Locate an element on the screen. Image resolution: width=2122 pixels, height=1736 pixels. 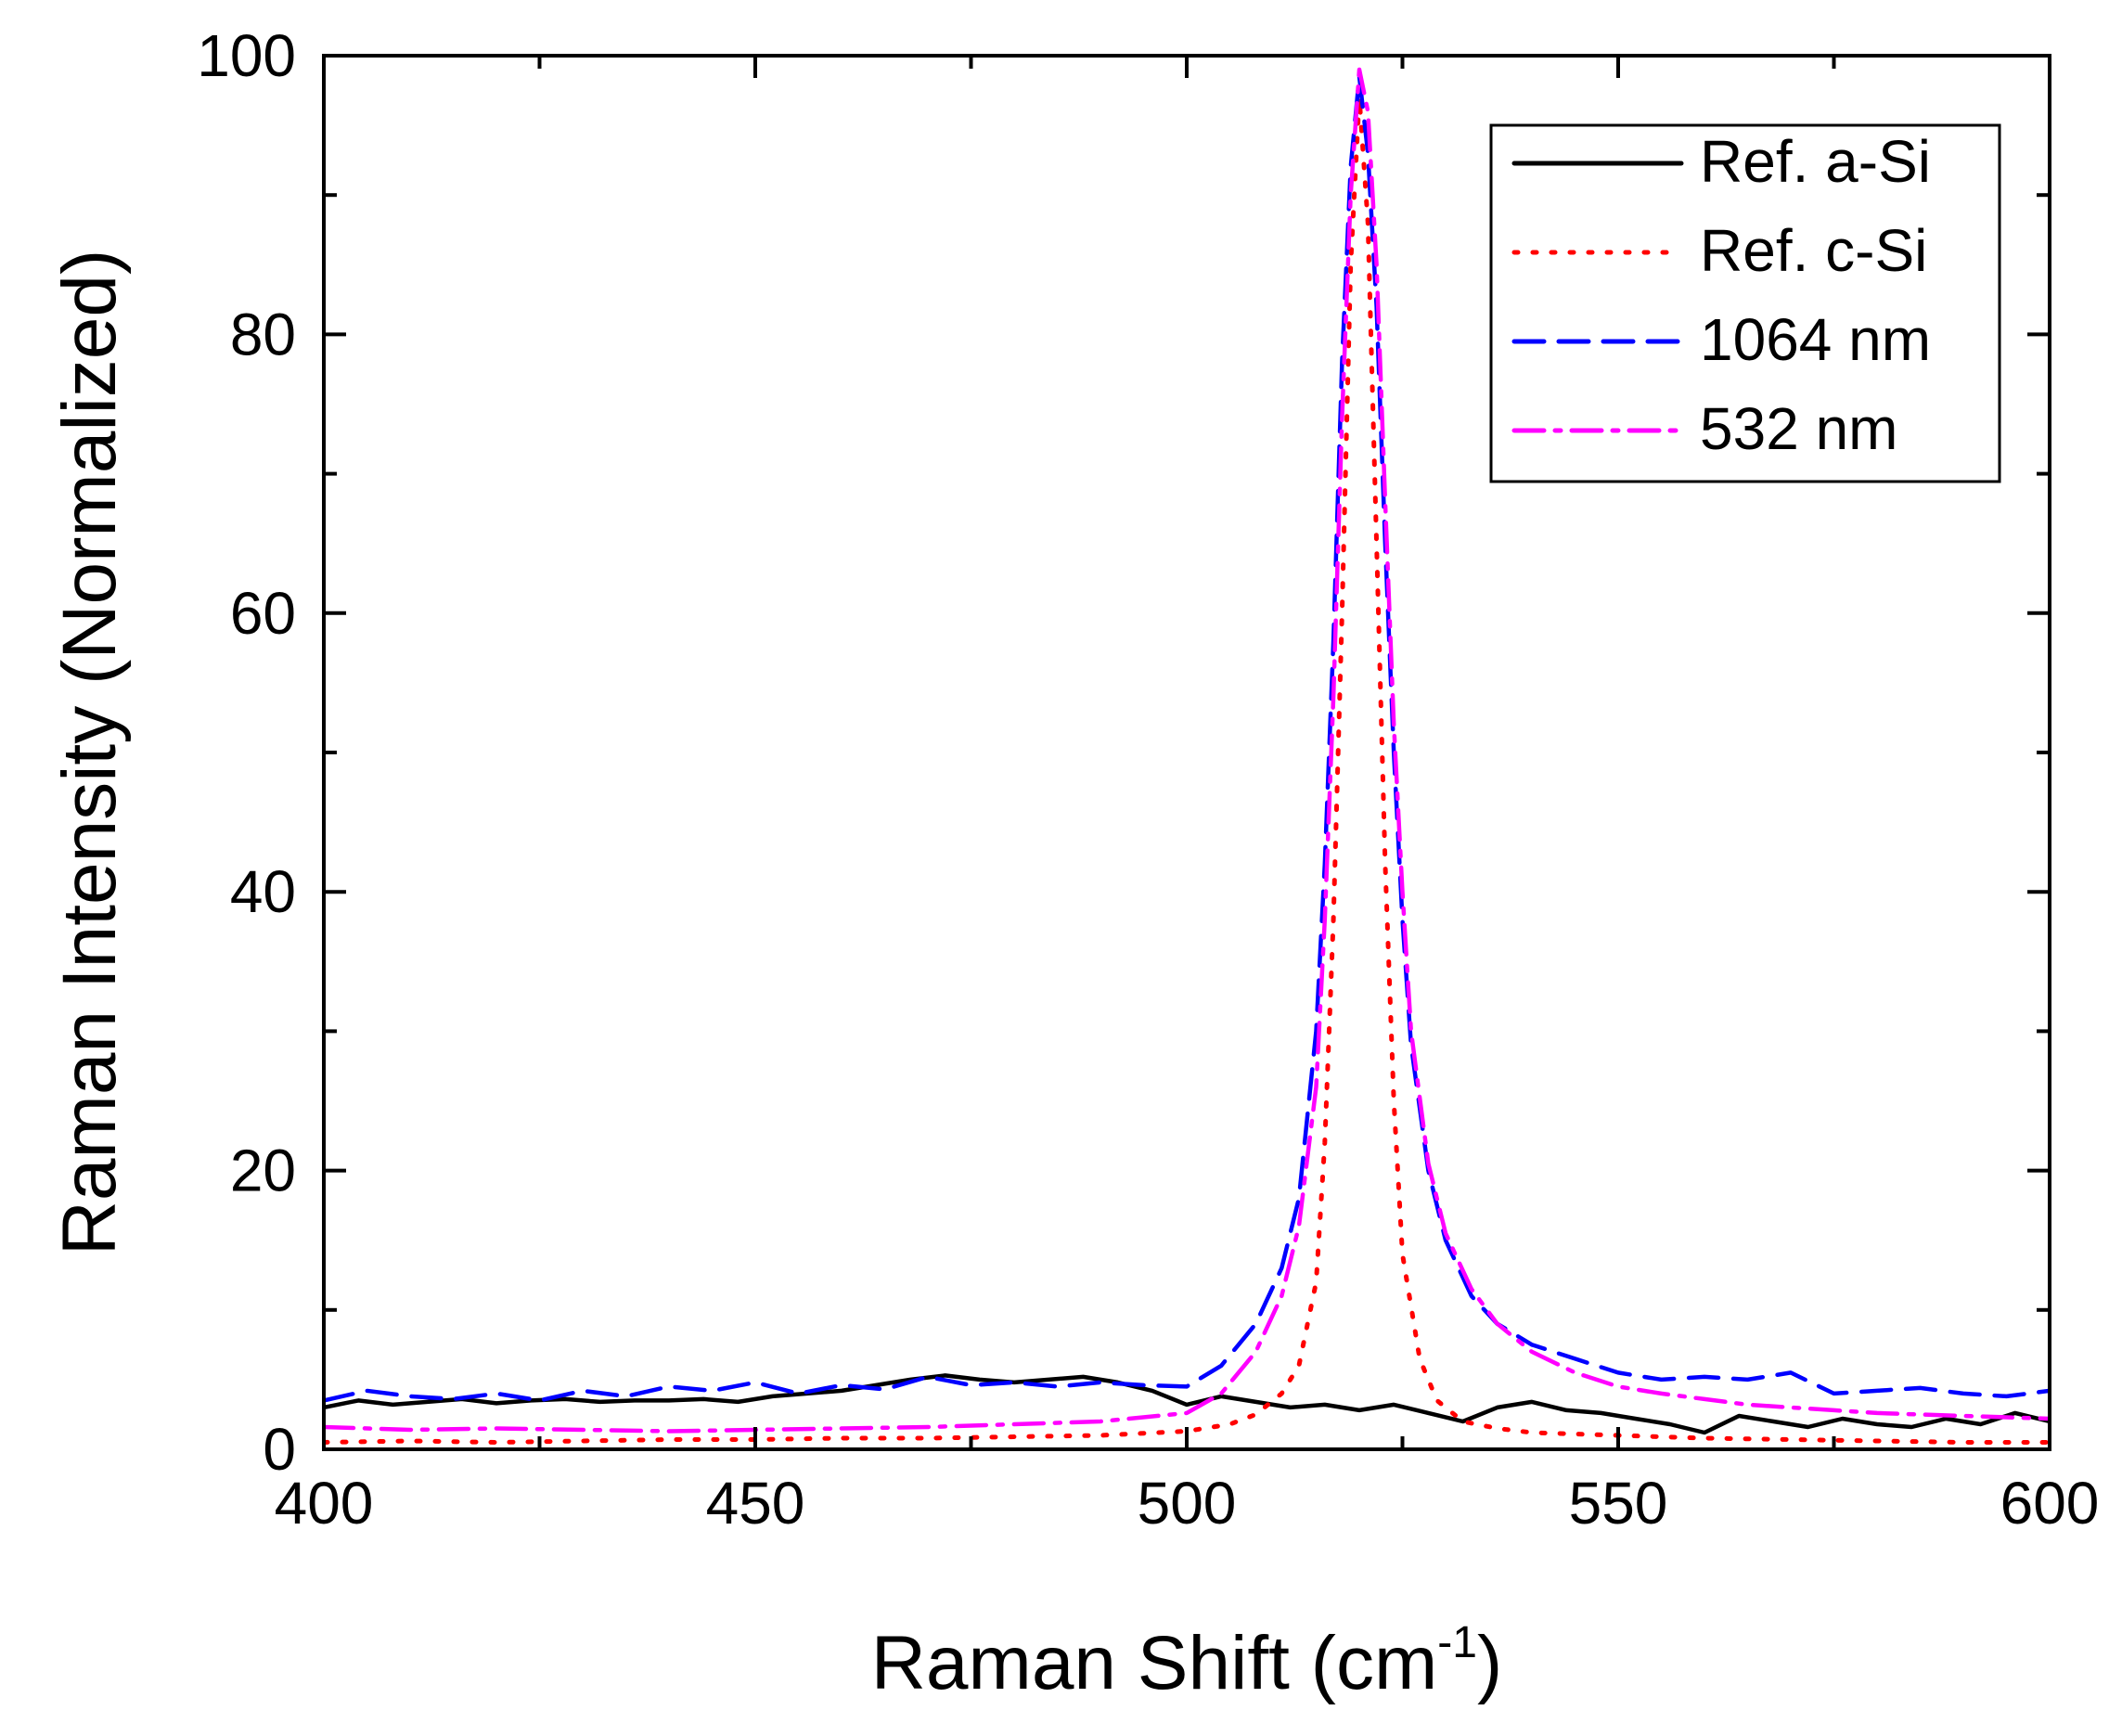
series-line-ref-a-si is located at coordinates (1187, 1404).